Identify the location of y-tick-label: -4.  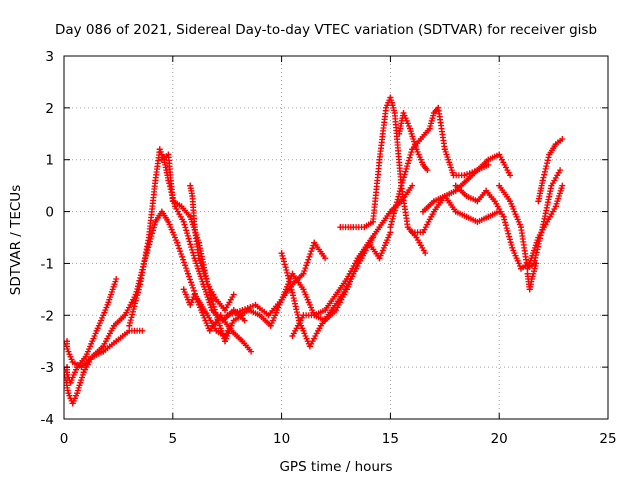
(47, 420).